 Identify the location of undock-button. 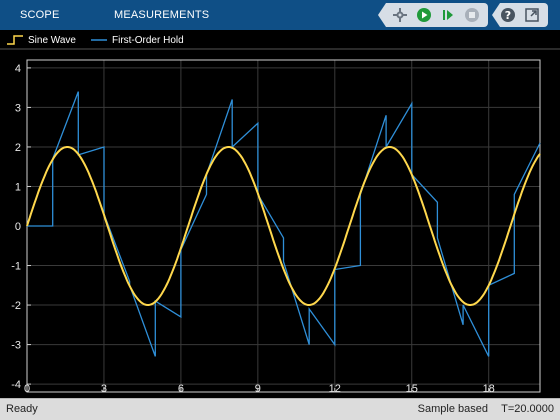
(532, 15).